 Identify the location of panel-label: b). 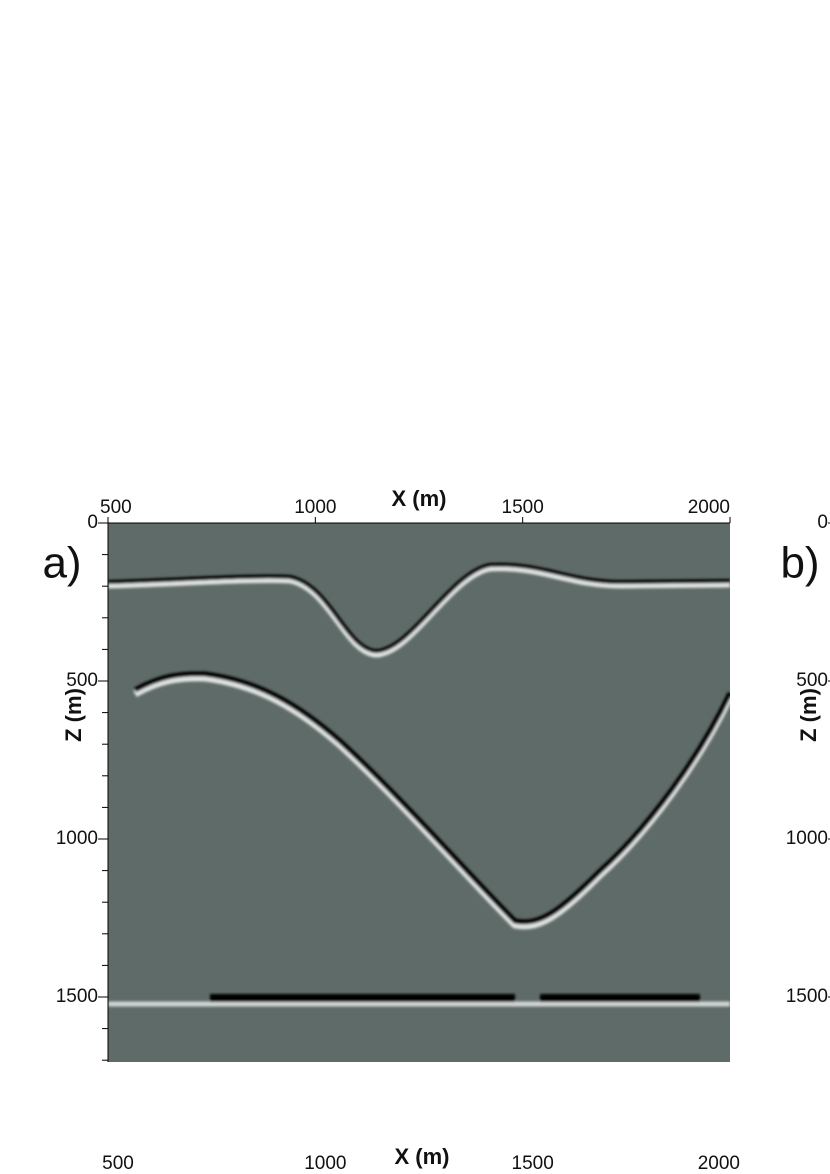
(799, 563).